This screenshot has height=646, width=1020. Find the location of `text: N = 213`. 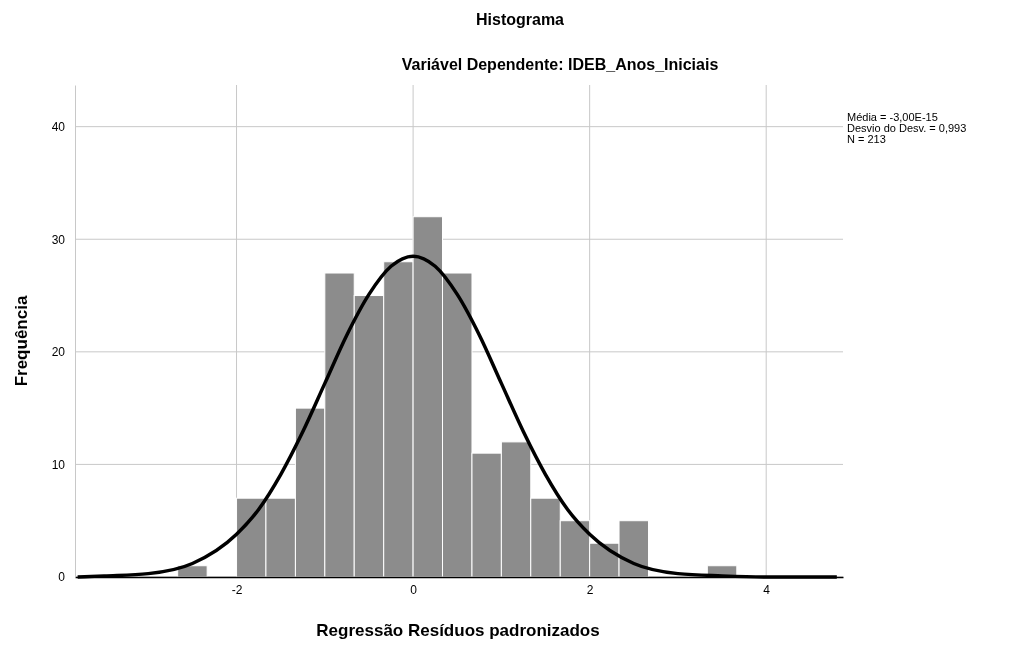

text: N = 213 is located at coordinates (866, 139).